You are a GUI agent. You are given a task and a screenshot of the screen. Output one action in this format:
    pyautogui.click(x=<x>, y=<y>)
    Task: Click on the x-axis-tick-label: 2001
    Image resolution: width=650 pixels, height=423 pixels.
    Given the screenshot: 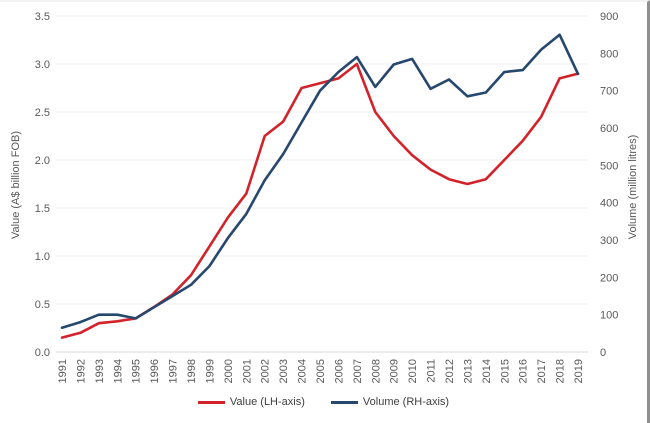 What is the action you would take?
    pyautogui.click(x=247, y=371)
    